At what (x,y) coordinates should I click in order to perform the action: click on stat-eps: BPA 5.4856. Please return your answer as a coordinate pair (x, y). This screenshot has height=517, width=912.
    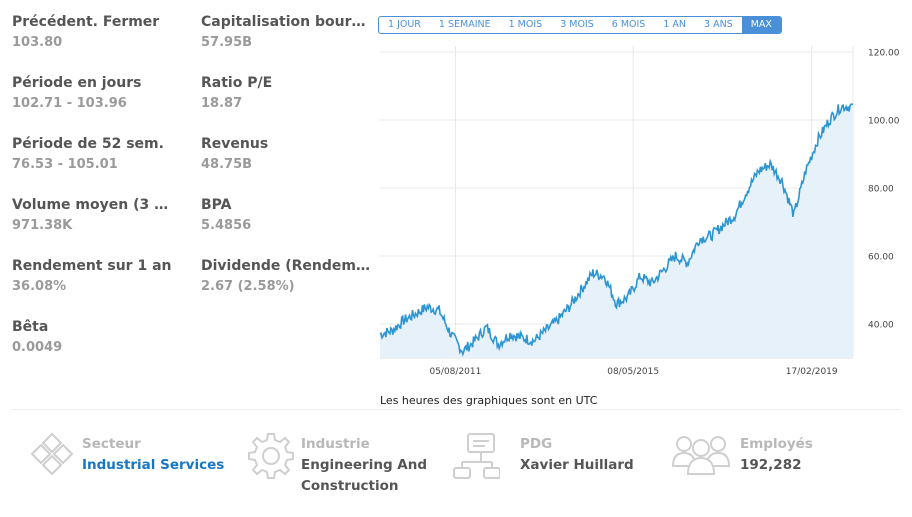
    Looking at the image, I should click on (286, 215).